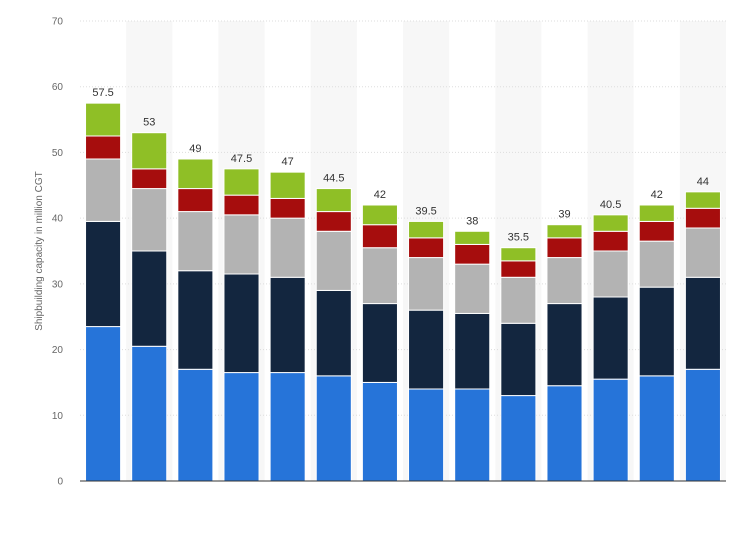  I want to click on bar-total-label: 40.5, so click(610, 205).